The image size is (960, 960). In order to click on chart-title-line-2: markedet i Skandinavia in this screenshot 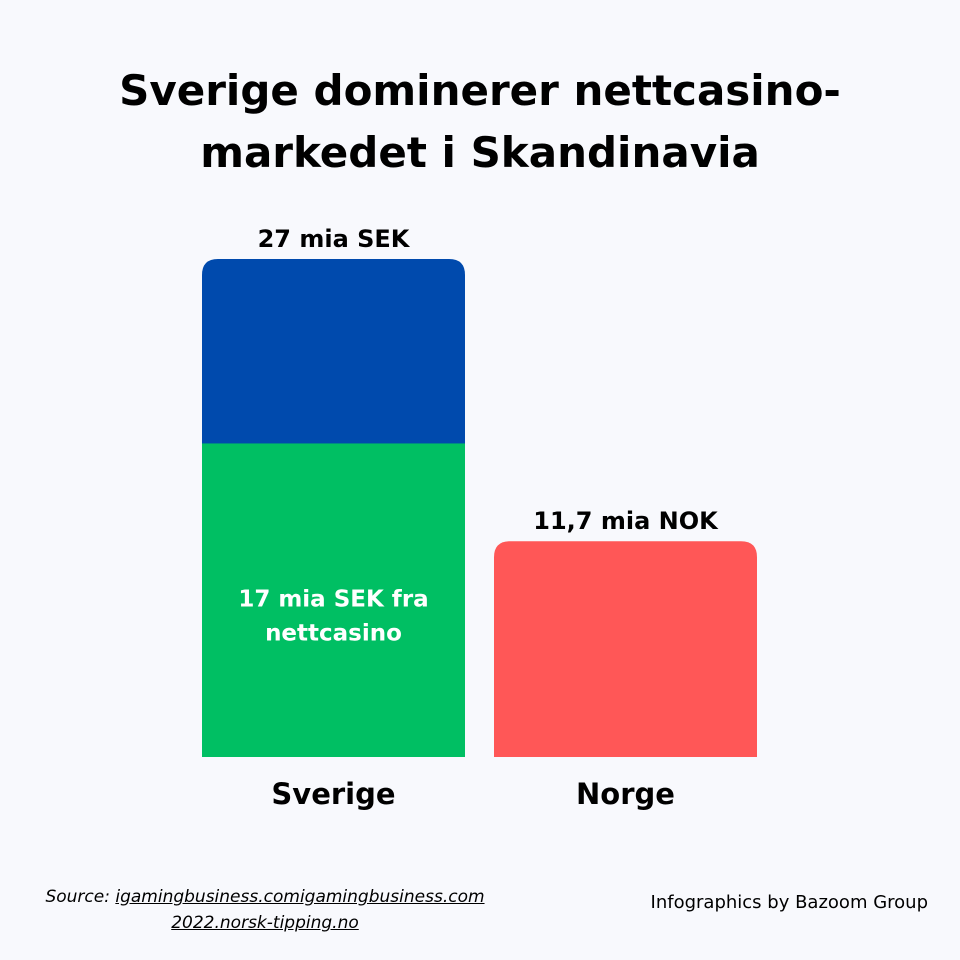, I will do `click(480, 152)`.